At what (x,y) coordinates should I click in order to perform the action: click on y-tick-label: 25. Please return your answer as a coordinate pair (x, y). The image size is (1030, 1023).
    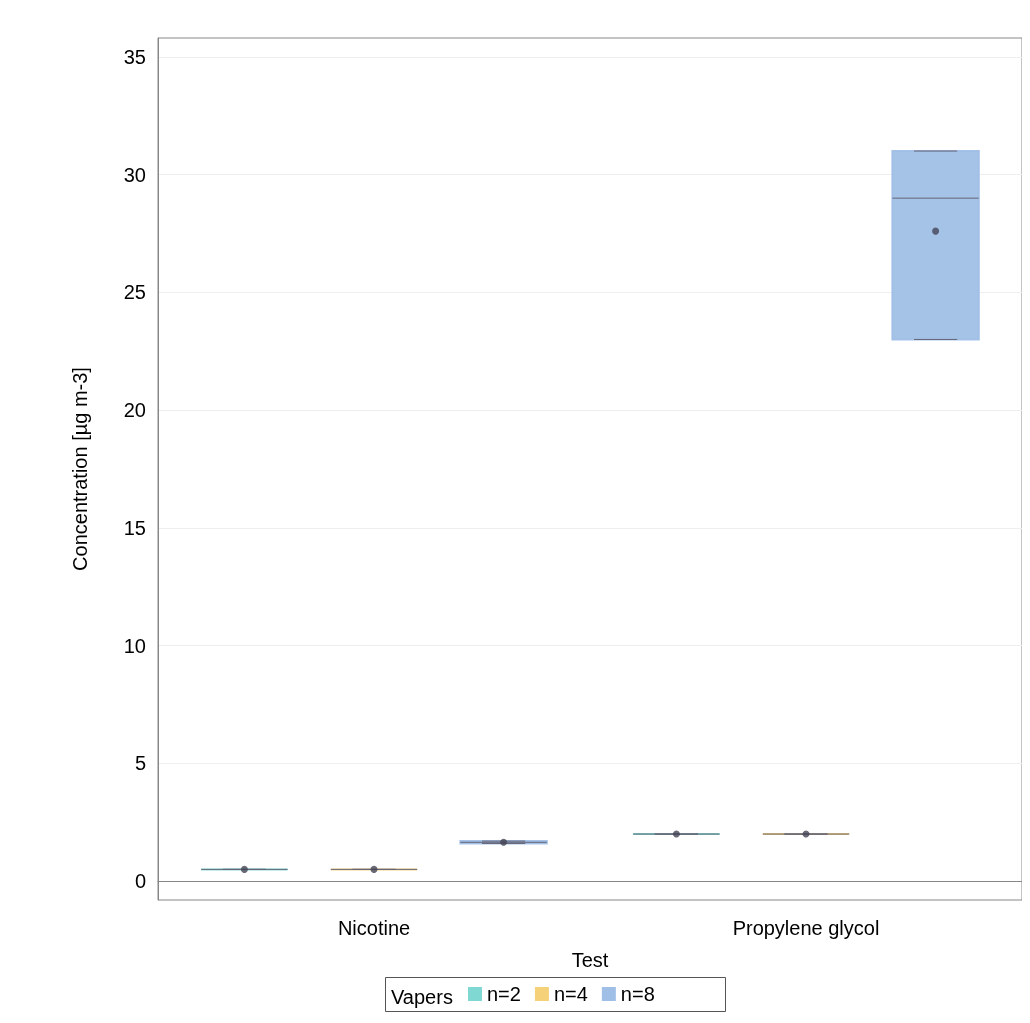
    Looking at the image, I should click on (134, 292).